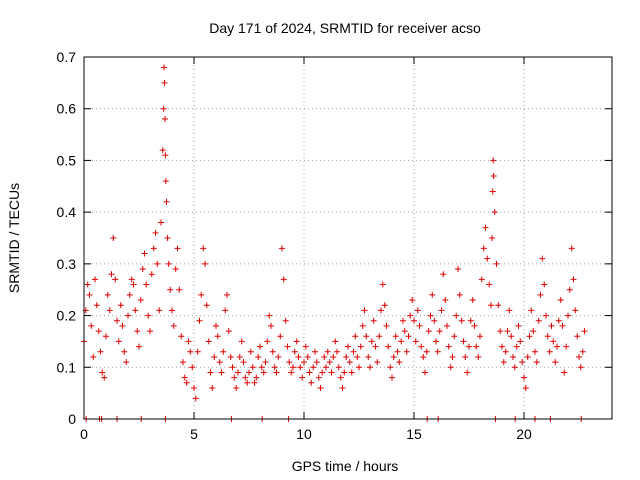  What do you see at coordinates (67, 264) in the screenshot?
I see `y-tick-label: 0.3` at bounding box center [67, 264].